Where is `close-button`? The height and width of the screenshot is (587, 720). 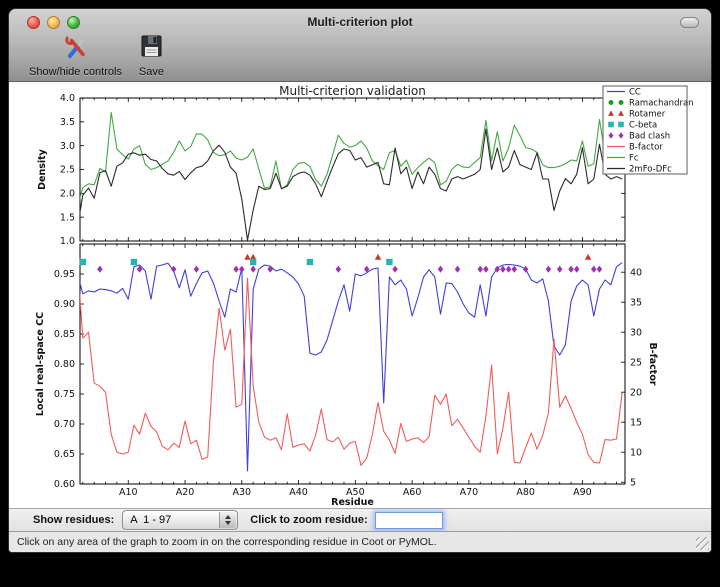
close-button is located at coordinates (33, 22).